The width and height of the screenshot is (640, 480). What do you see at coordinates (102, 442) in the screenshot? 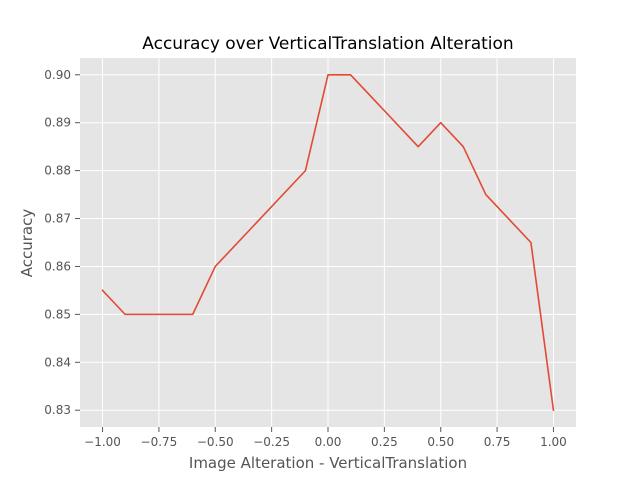
I see `x-tick-label: −1.00` at bounding box center [102, 442].